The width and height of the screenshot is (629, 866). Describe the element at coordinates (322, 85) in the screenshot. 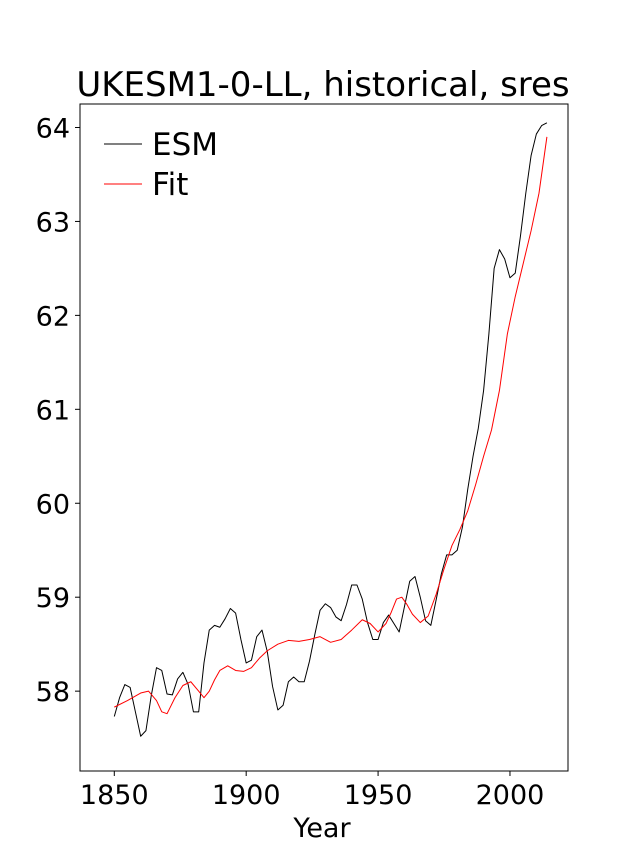

I see `chart-title: UKESM1-0-LL, historical, sres` at that location.